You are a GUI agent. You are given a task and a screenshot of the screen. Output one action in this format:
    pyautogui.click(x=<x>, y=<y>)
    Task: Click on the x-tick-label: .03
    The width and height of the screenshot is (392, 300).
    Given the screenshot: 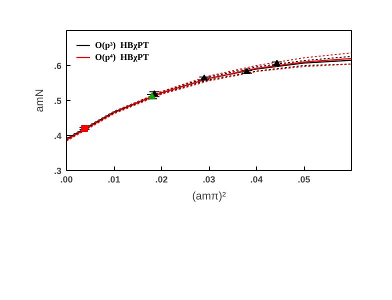 What is the action you would take?
    pyautogui.click(x=209, y=179)
    